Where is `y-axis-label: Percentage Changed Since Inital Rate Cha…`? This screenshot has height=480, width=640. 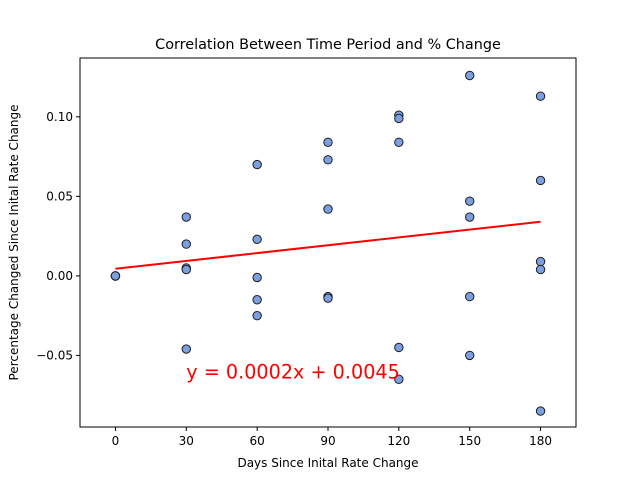 y-axis-label: Percentage Changed Since Inital Rate Cha… is located at coordinates (14, 242).